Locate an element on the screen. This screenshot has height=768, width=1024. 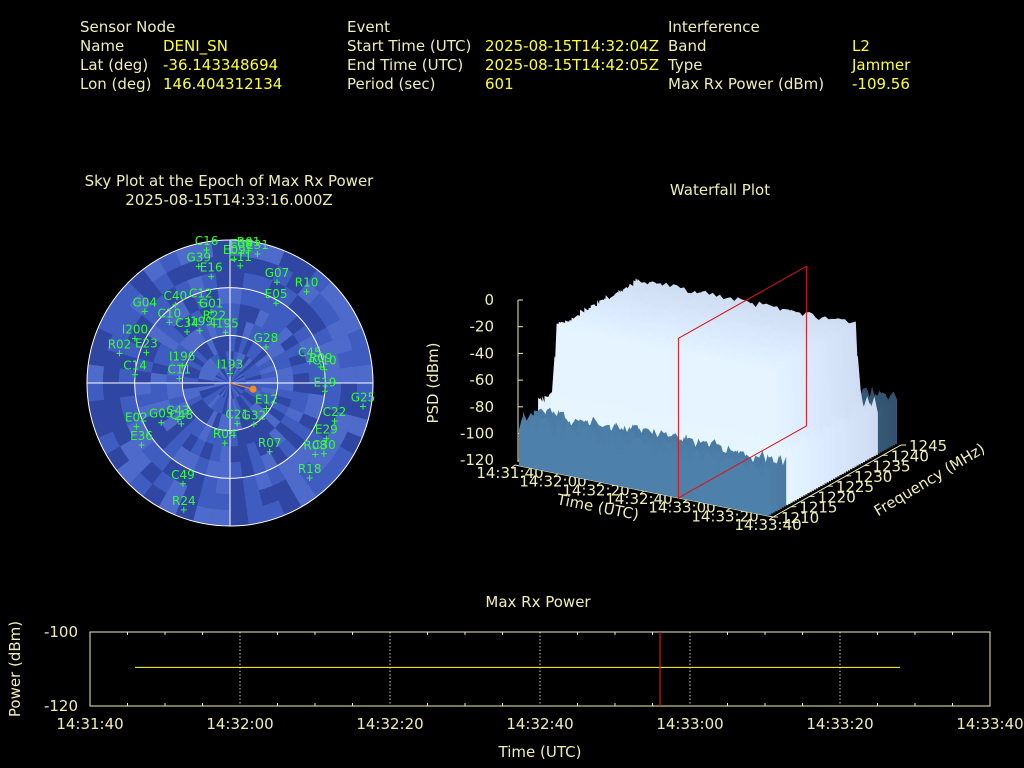
y-tick-label: -120 is located at coordinates (61, 706).